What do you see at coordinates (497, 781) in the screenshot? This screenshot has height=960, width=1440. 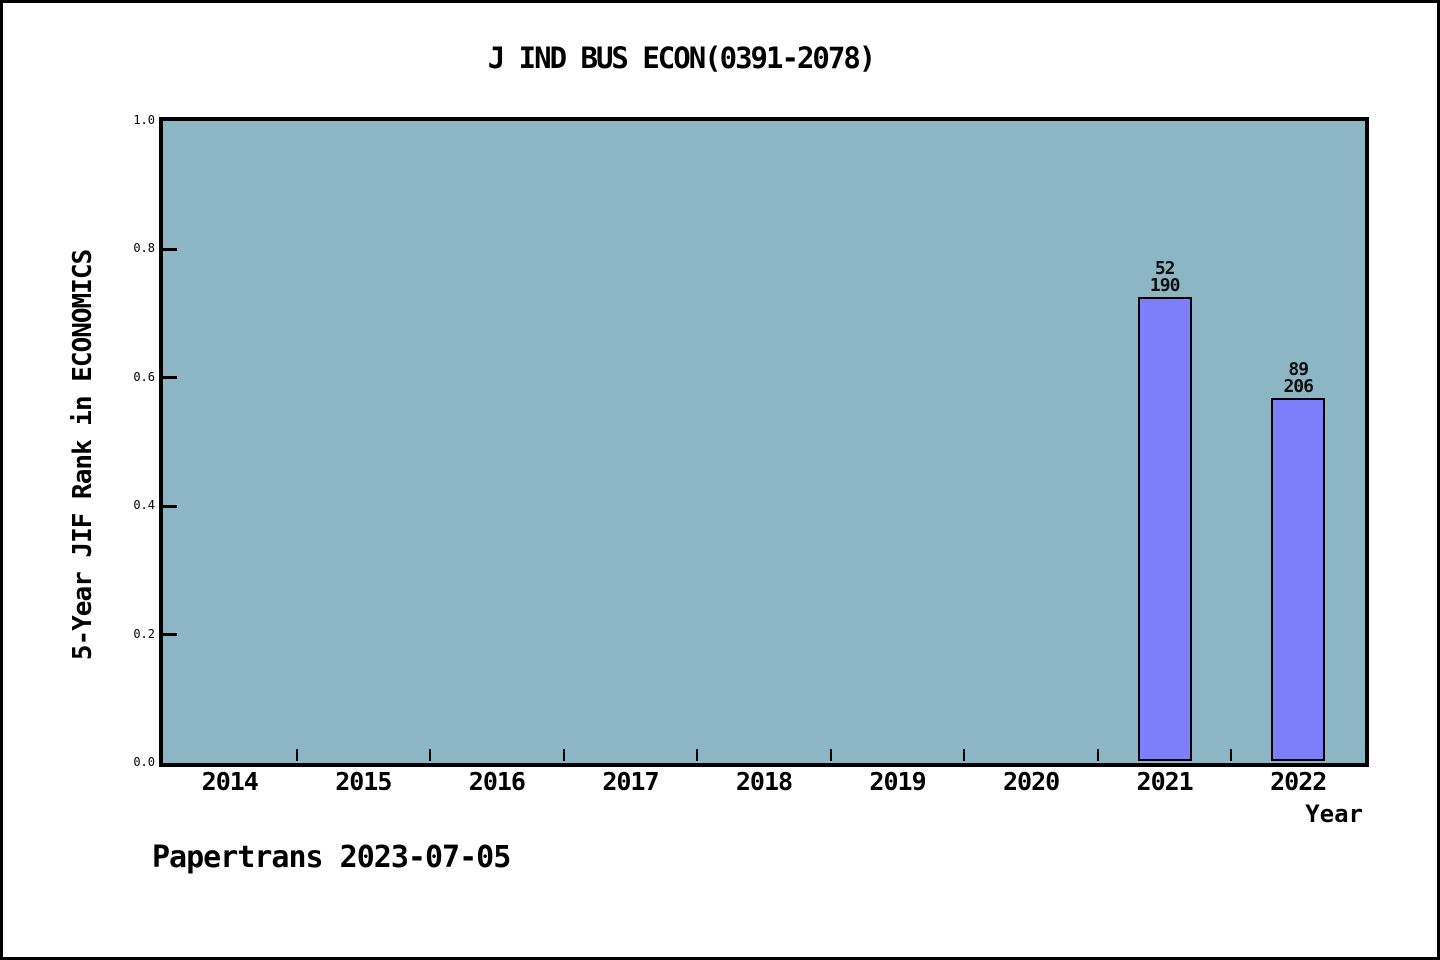 I see `x-tick-label-2016: 2016` at bounding box center [497, 781].